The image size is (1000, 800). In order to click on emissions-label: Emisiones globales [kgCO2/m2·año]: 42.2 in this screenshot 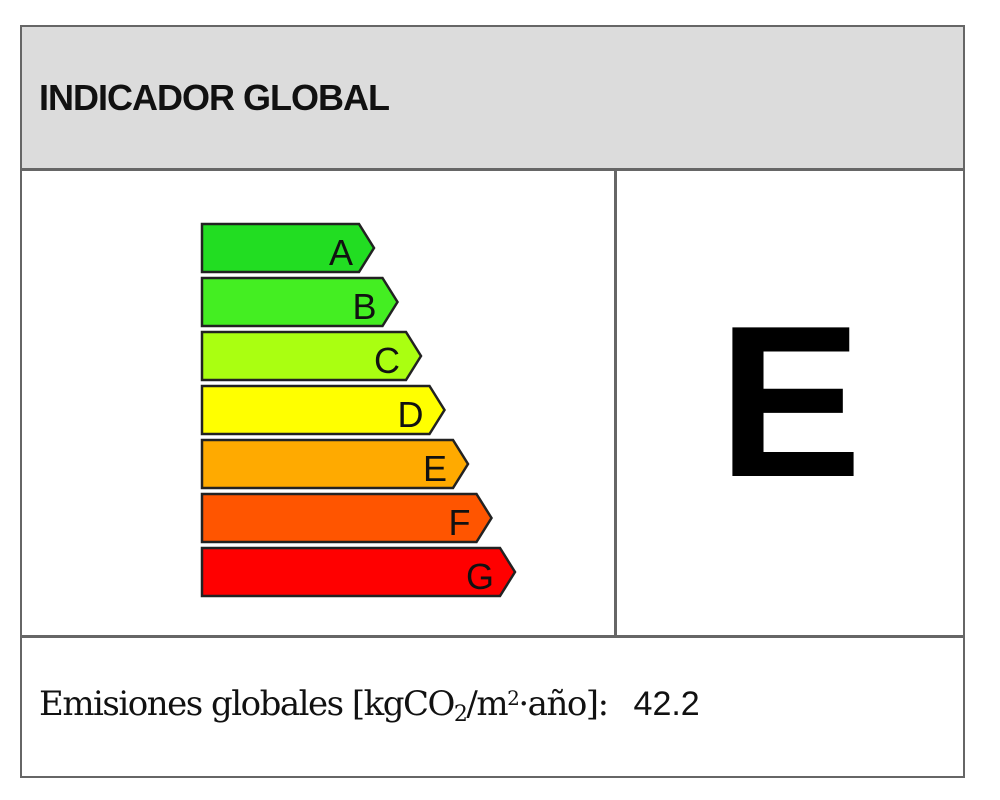, I will do `click(369, 705)`.